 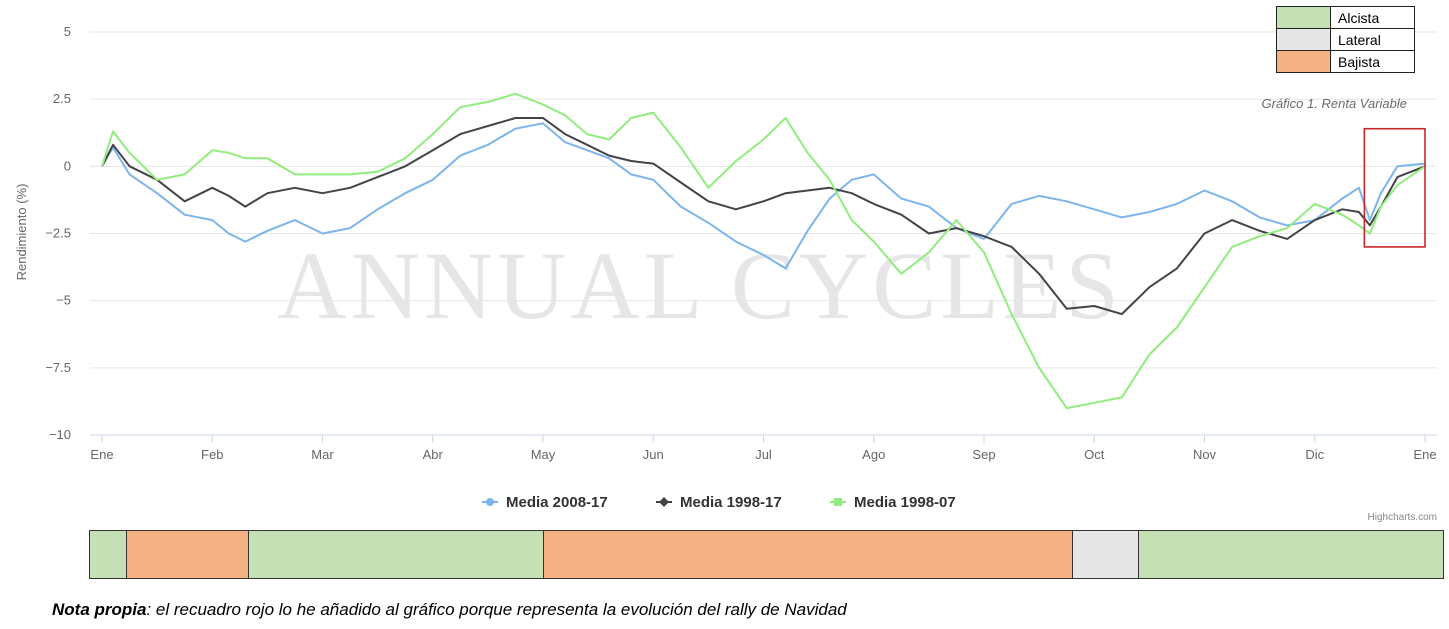 What do you see at coordinates (763, 454) in the screenshot?
I see `x-tick-label: Jul` at bounding box center [763, 454].